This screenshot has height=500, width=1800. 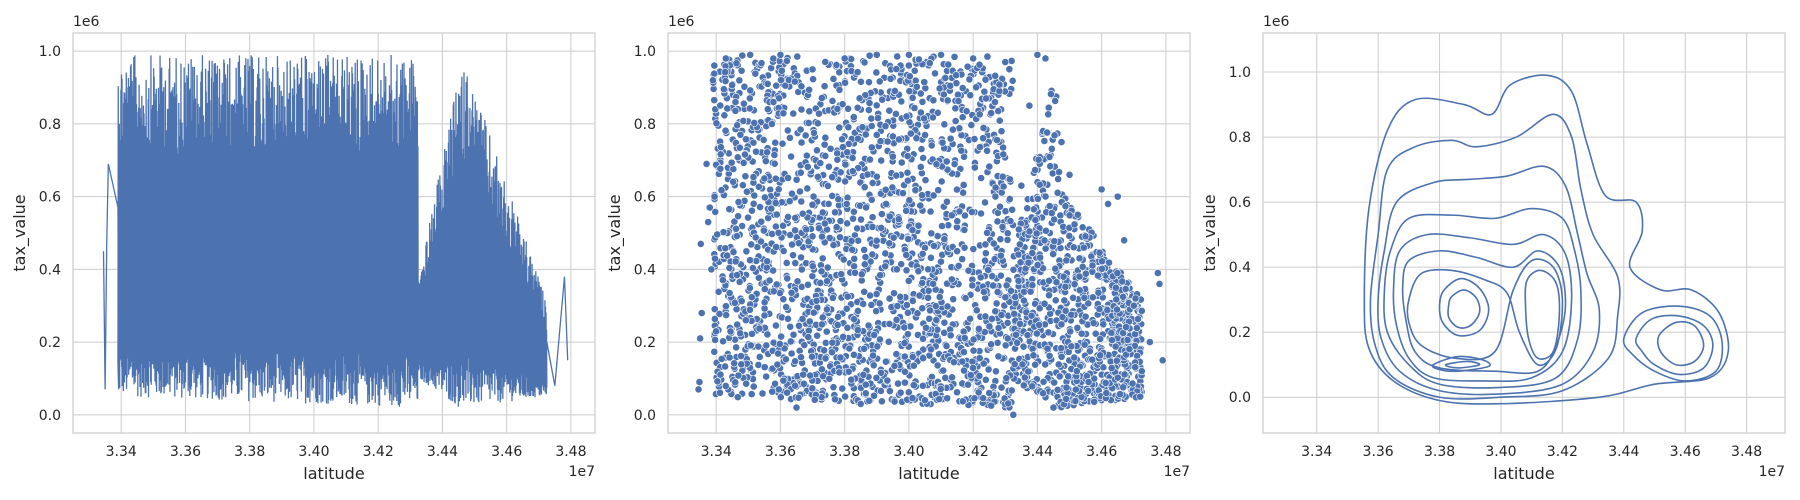 What do you see at coordinates (121, 452) in the screenshot?
I see `x-tick-label: 3.34` at bounding box center [121, 452].